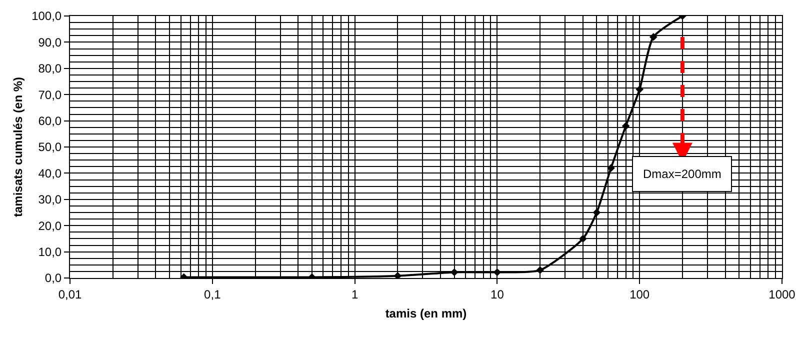 This screenshot has width=806, height=337. Describe the element at coordinates (640, 294) in the screenshot. I see `x-tick-label: 100` at that location.